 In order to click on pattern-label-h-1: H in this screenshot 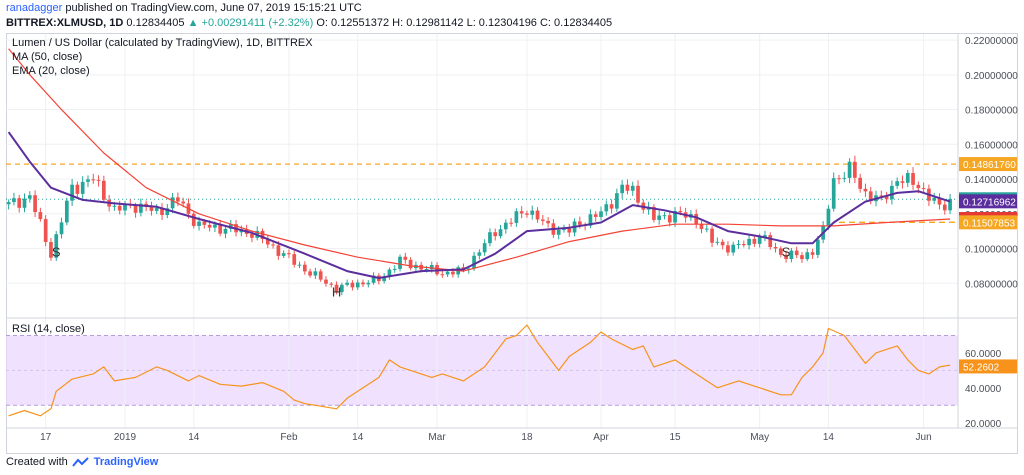, I will do `click(336, 291)`.